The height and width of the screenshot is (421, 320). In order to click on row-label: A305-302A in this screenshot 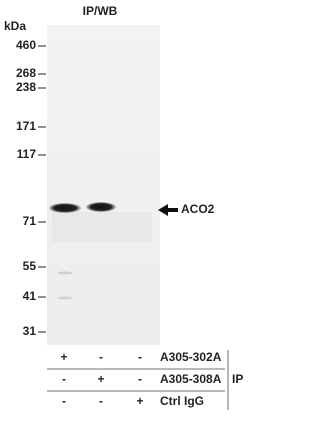, I will do `click(191, 357)`.